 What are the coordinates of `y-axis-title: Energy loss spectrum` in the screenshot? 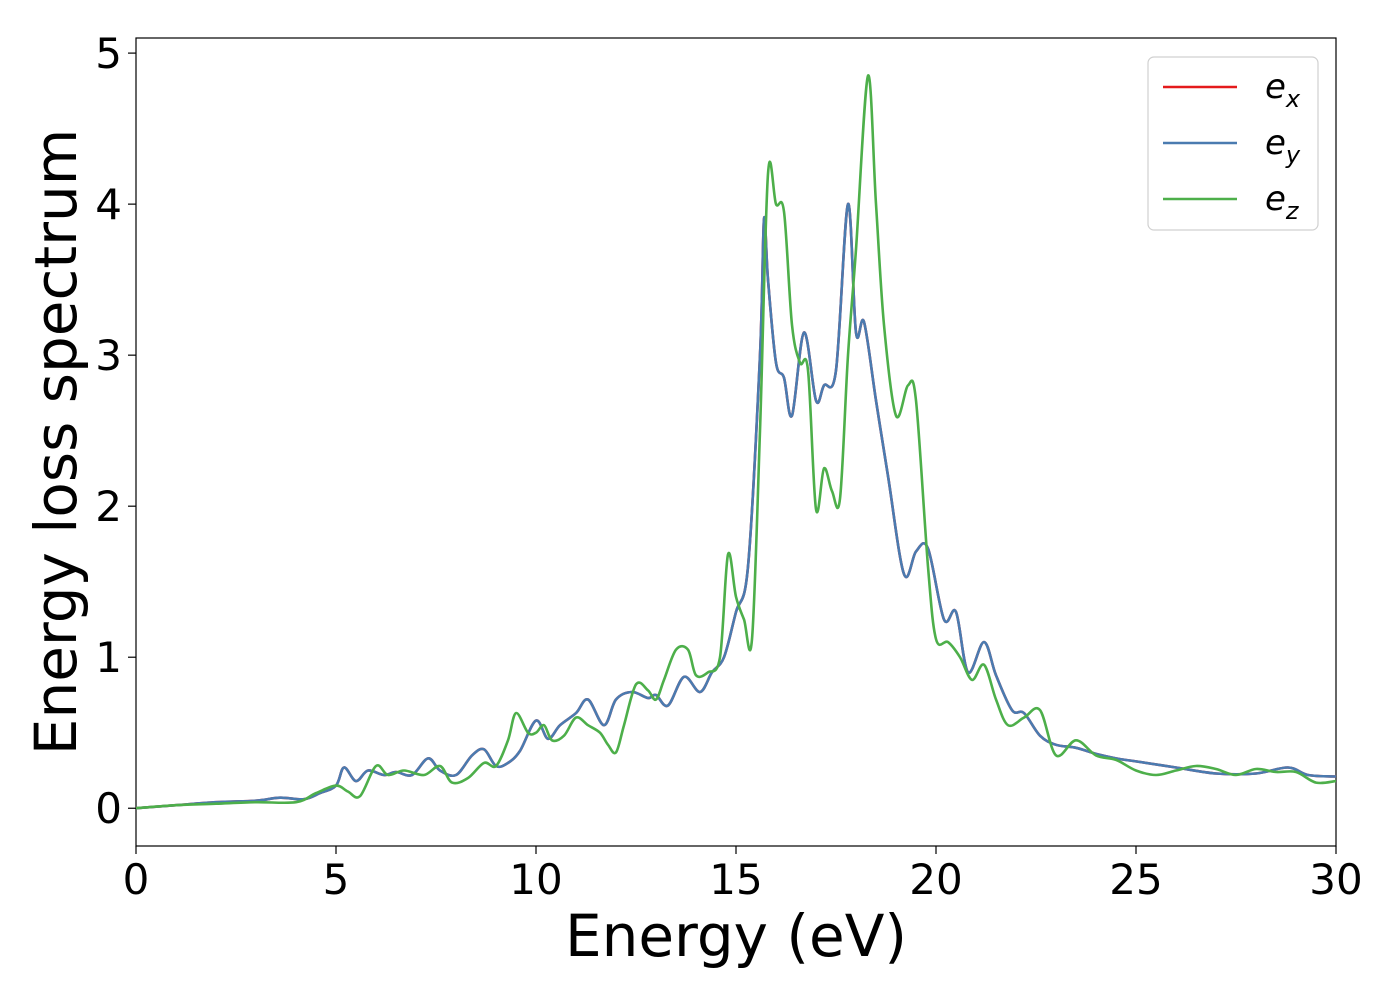 It's located at (56, 442).